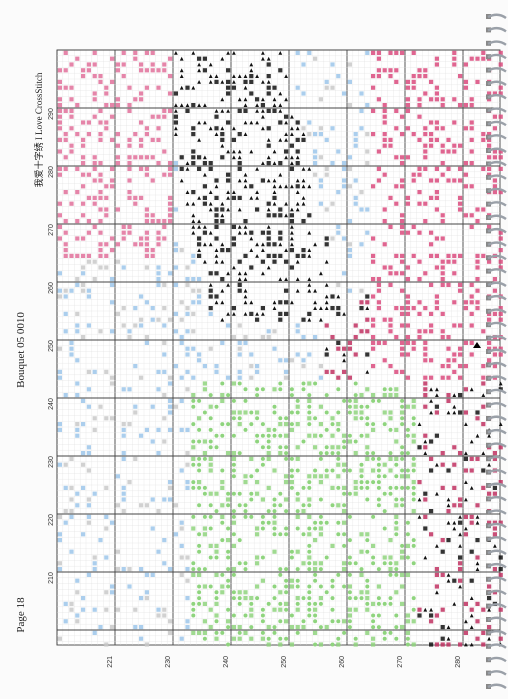 The width and height of the screenshot is (508, 699). I want to click on page-number: Page 18, so click(21, 615).